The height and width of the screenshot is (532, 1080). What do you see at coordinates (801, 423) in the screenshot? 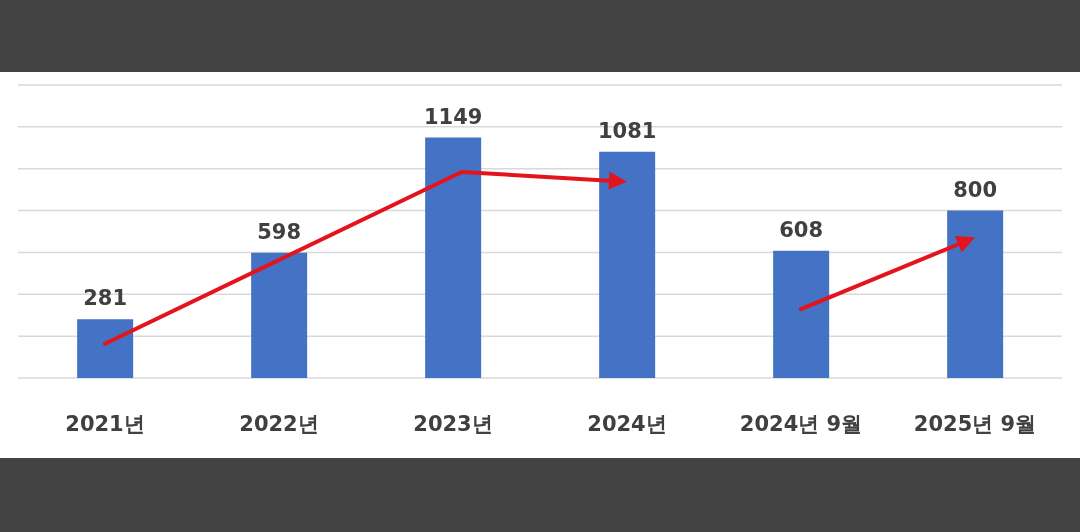
I see `x-tick-label: 2024년 9월` at bounding box center [801, 423].